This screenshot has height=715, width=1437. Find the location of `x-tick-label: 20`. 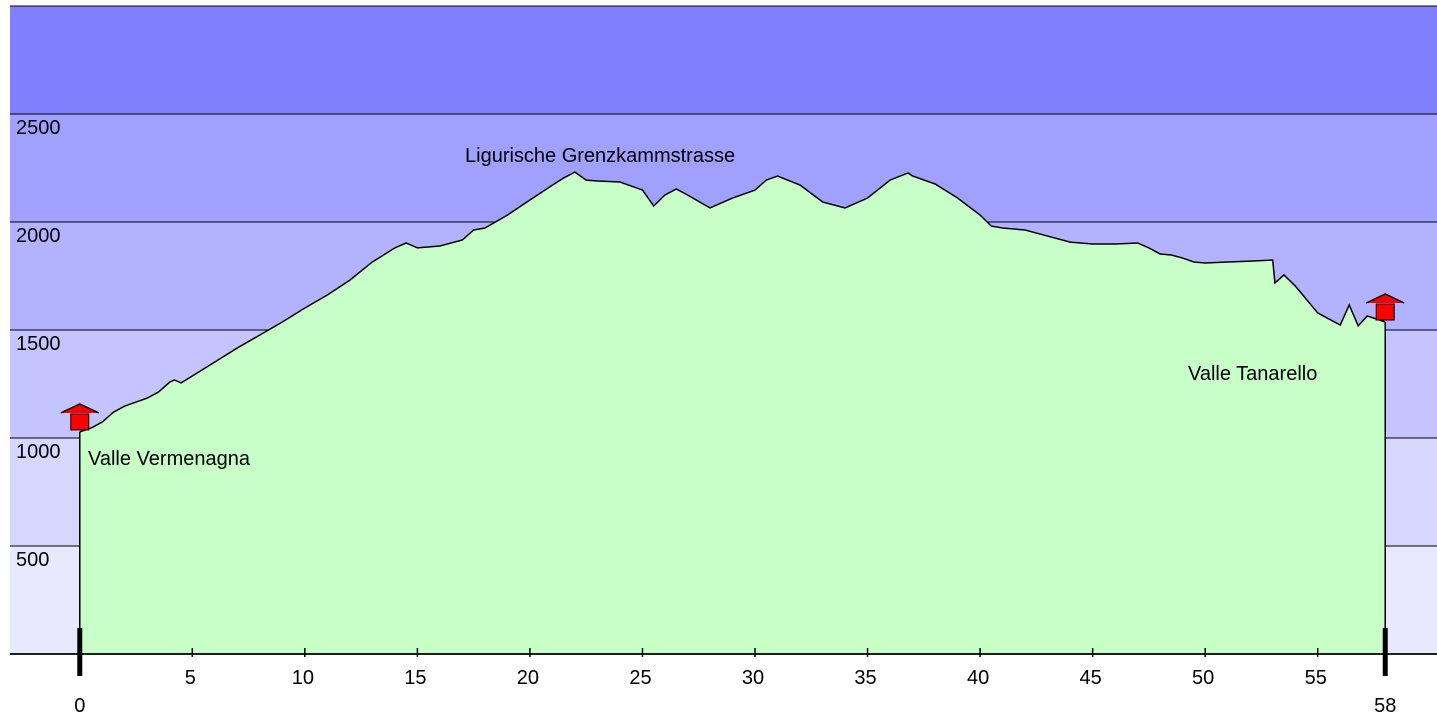

x-tick-label: 20 is located at coordinates (528, 678).